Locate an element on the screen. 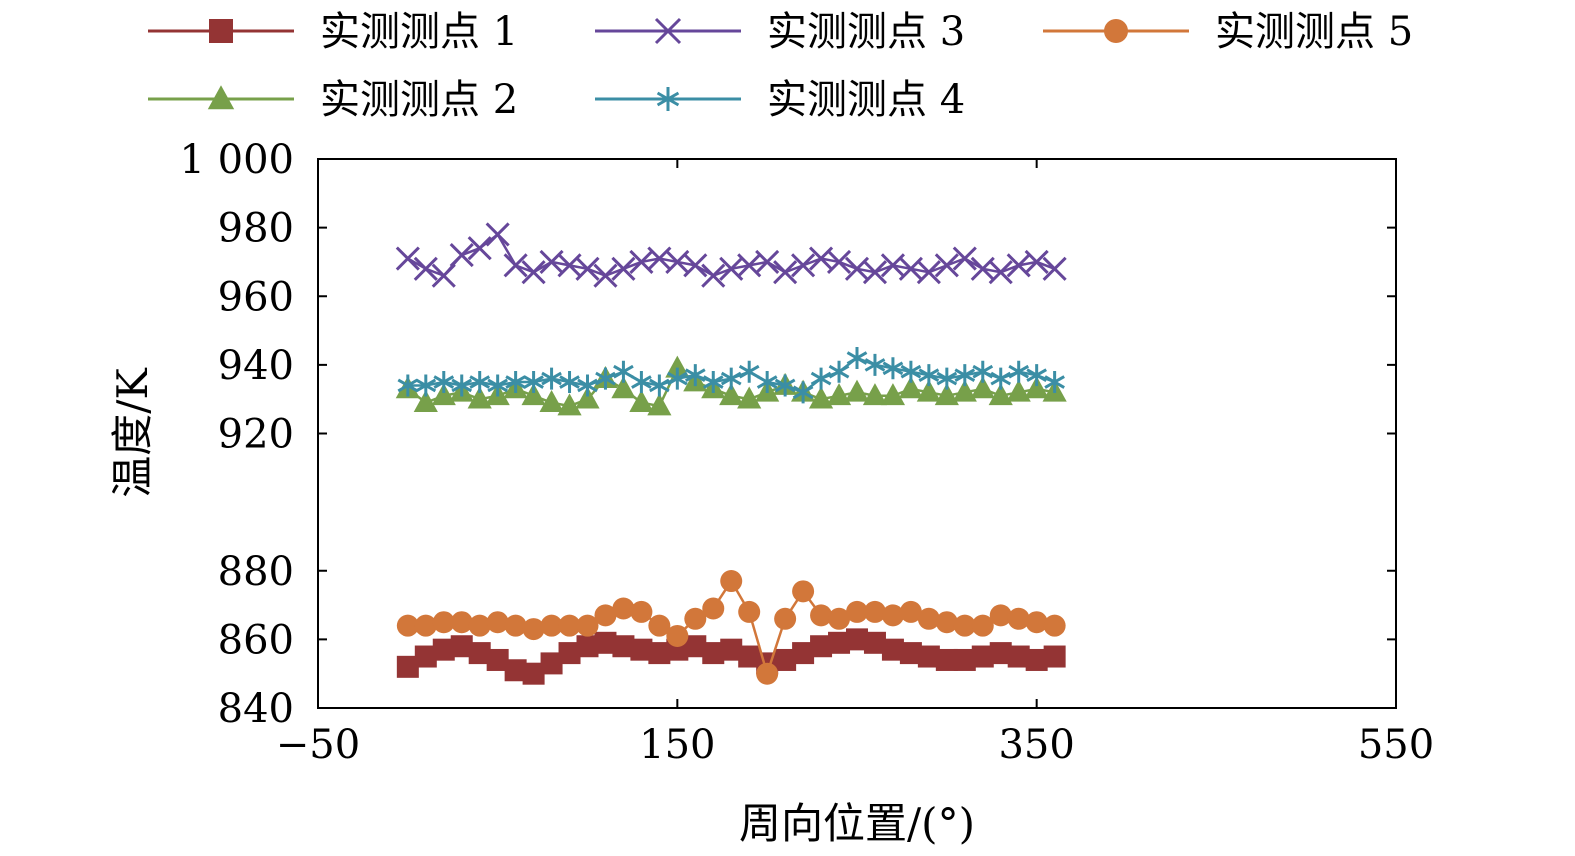  legend-label: 实测测点 1 is located at coordinates (419, 32).